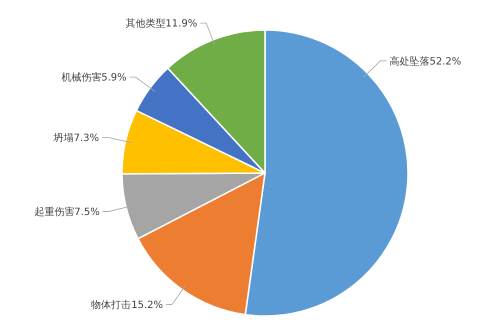  I want to click on slice-label: 坍塌7.3%, so click(75, 138).